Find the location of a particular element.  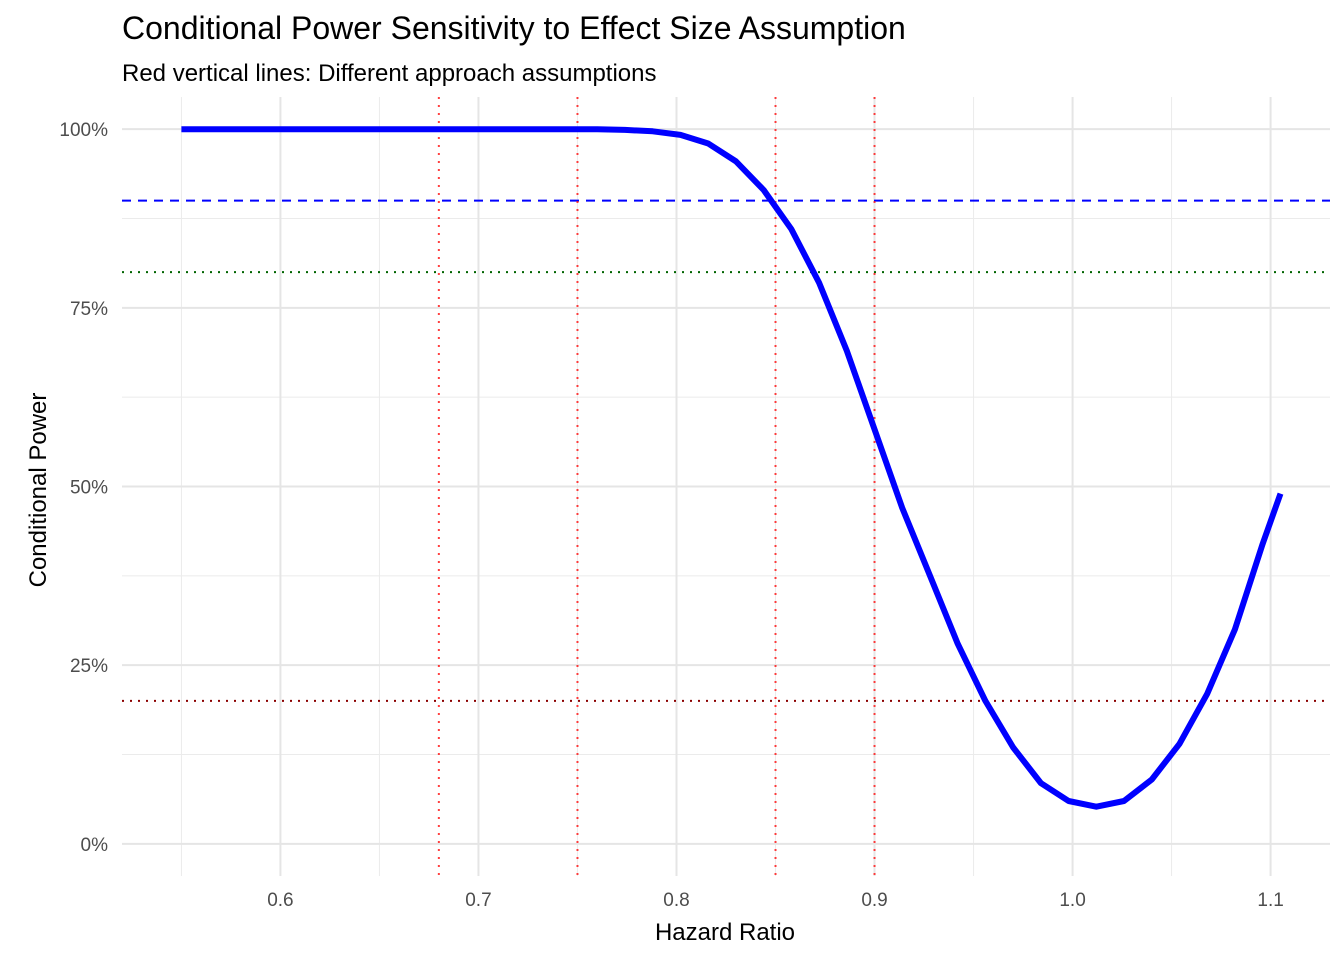

y-tick-label: 75% is located at coordinates (89, 309).